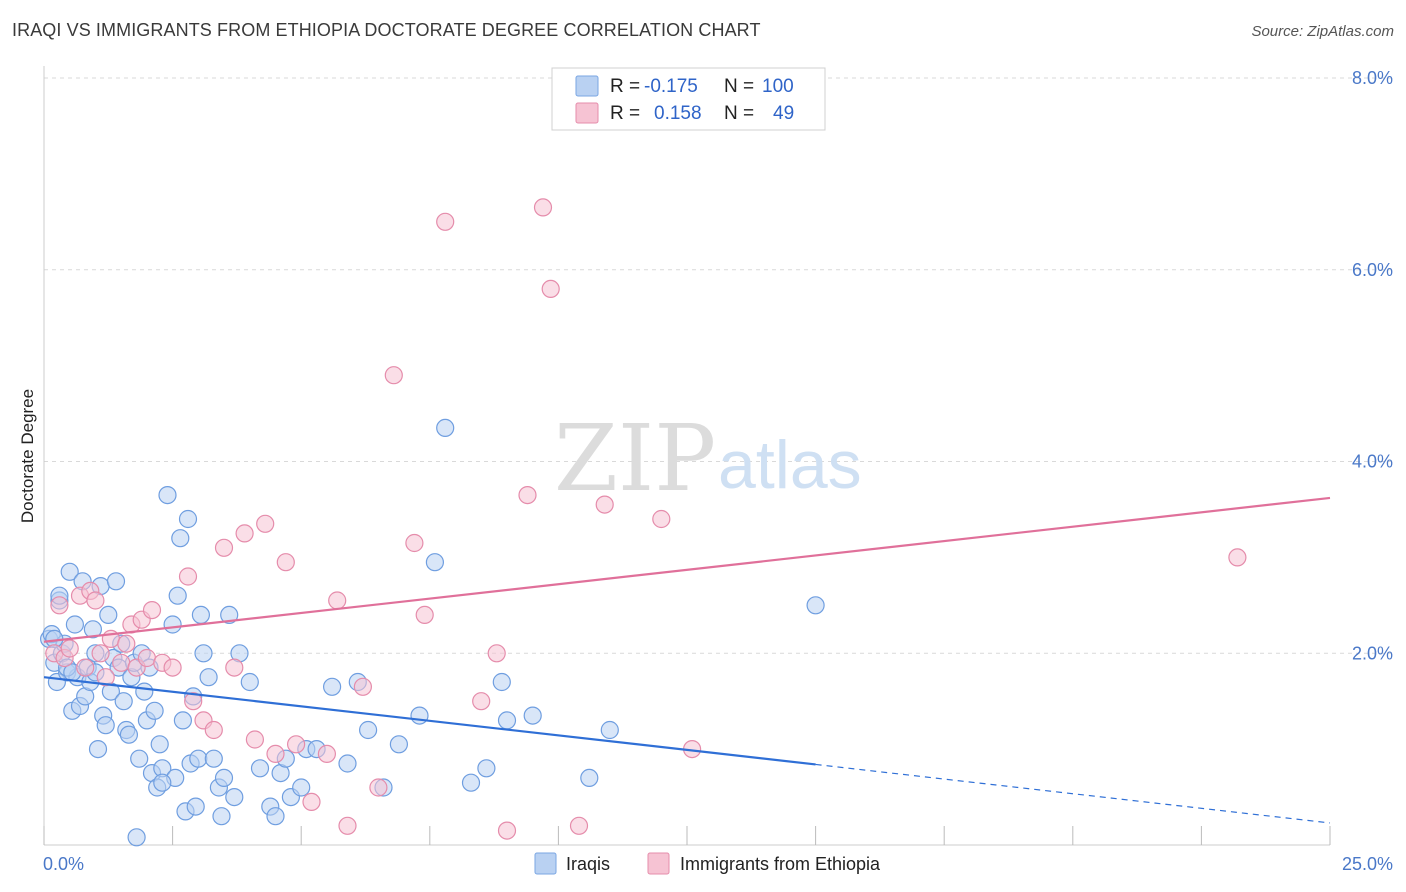  What do you see at coordinates (671, 86) in the screenshot?
I see `legend-r-value-blue: -0.175` at bounding box center [671, 86].